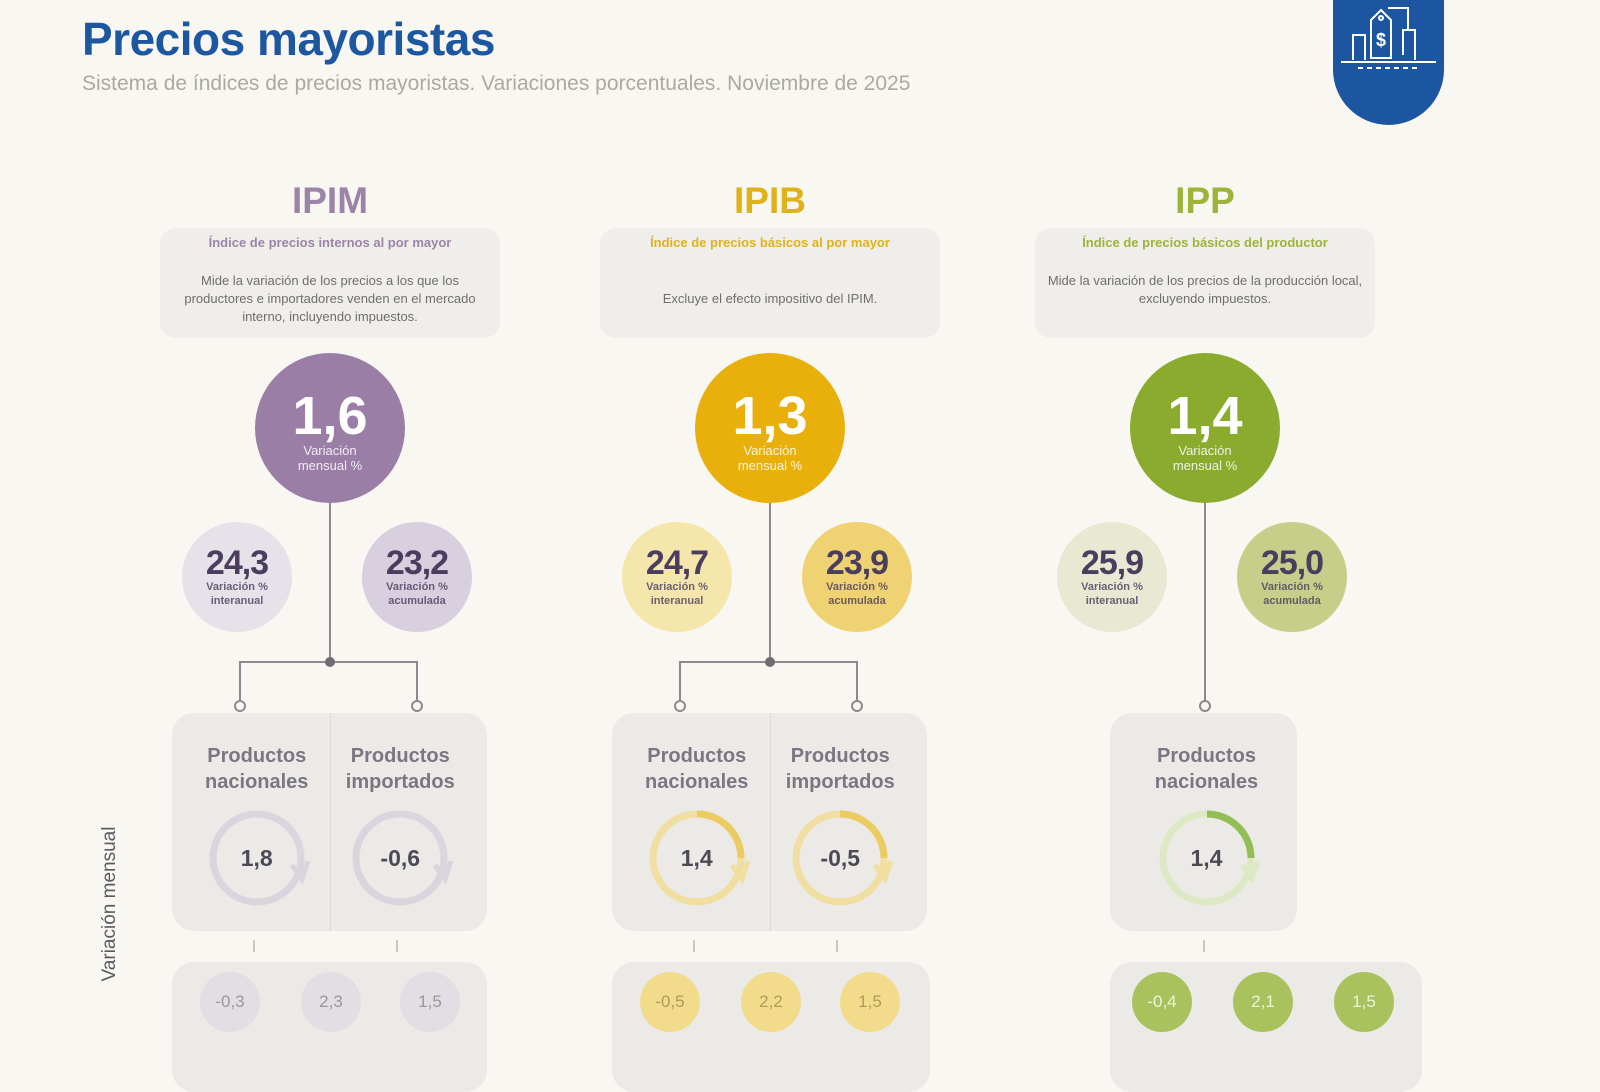 This screenshot has height=1092, width=1600. What do you see at coordinates (1205, 416) in the screenshot?
I see `monthly-variation-value: 1,4` at bounding box center [1205, 416].